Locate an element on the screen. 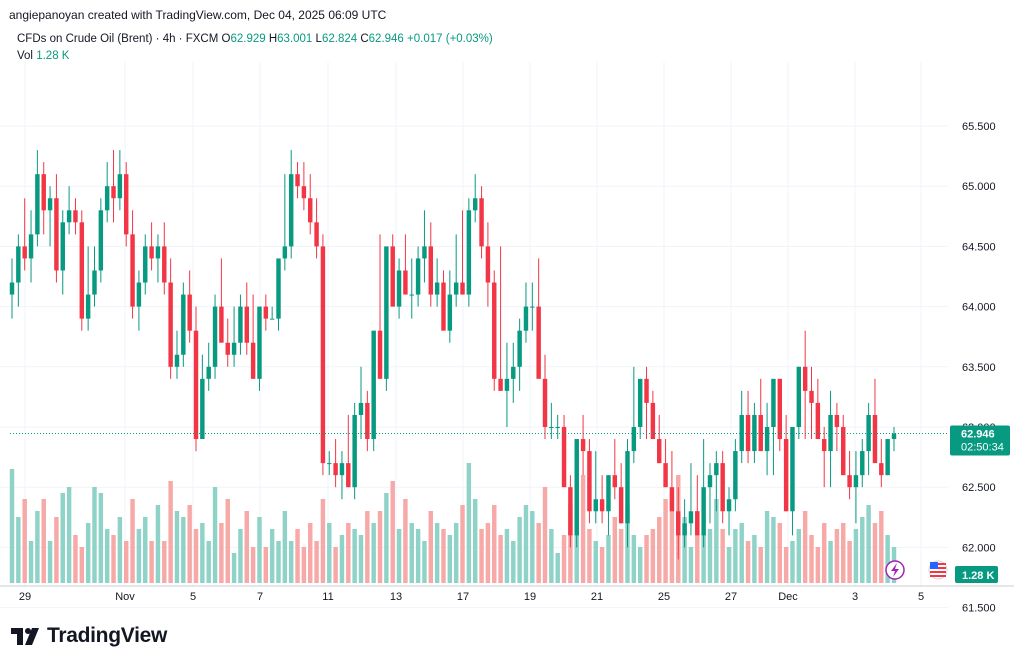  y-tick-label: 64.000 is located at coordinates (979, 308).